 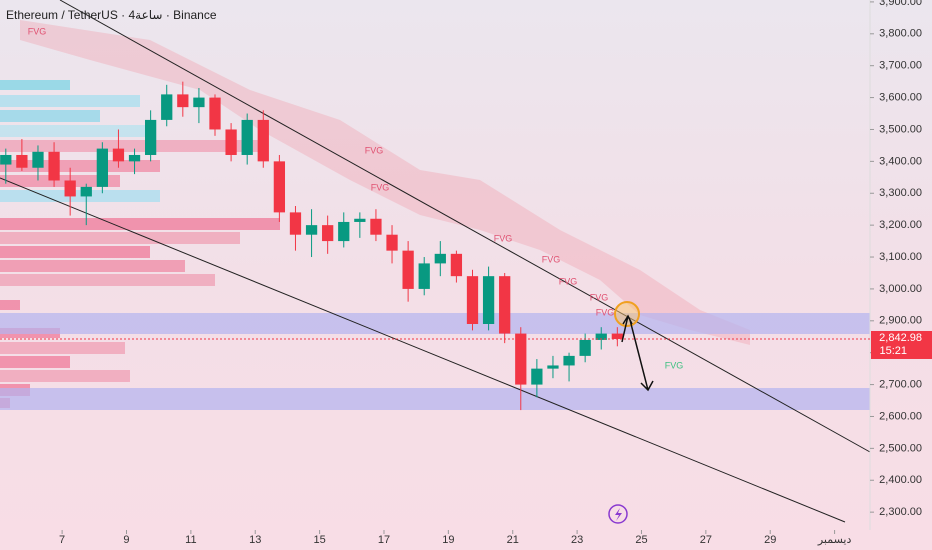 I want to click on countdown: 15:21, so click(x=893, y=351).